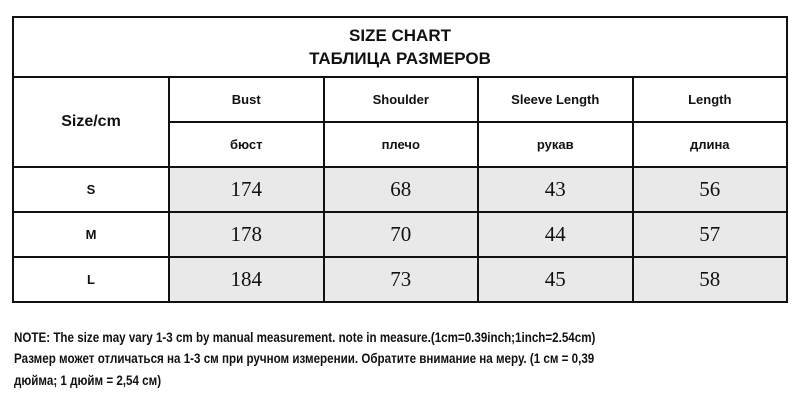 The image size is (800, 407). What do you see at coordinates (400, 144) in the screenshot?
I see `column-header-shoulder-ru: плечо` at bounding box center [400, 144].